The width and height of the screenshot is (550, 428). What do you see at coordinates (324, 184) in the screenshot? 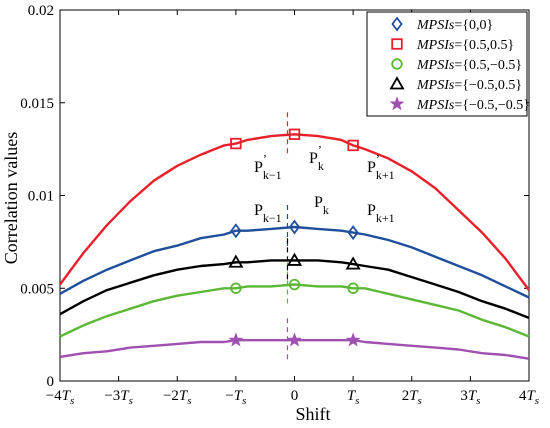
I see `point-annotations: Pʼ k−1 Pʼ k Pʼ k+1 Pk−1 Pk Pk+1` at bounding box center [324, 184].